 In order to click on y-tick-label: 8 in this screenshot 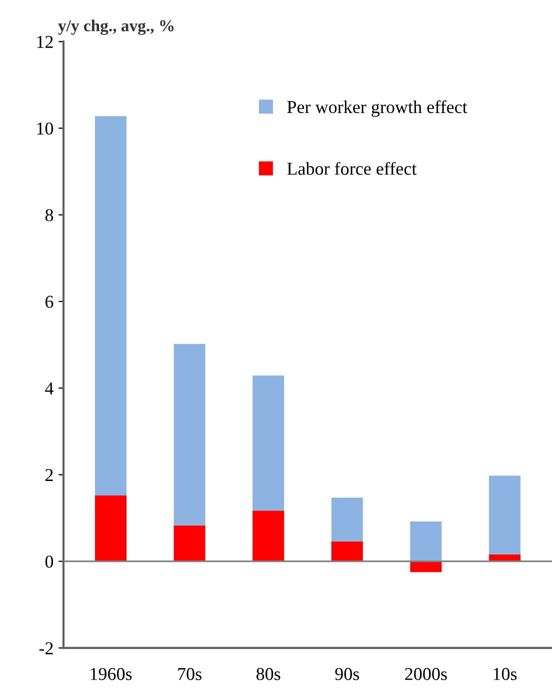, I will do `click(49, 215)`.